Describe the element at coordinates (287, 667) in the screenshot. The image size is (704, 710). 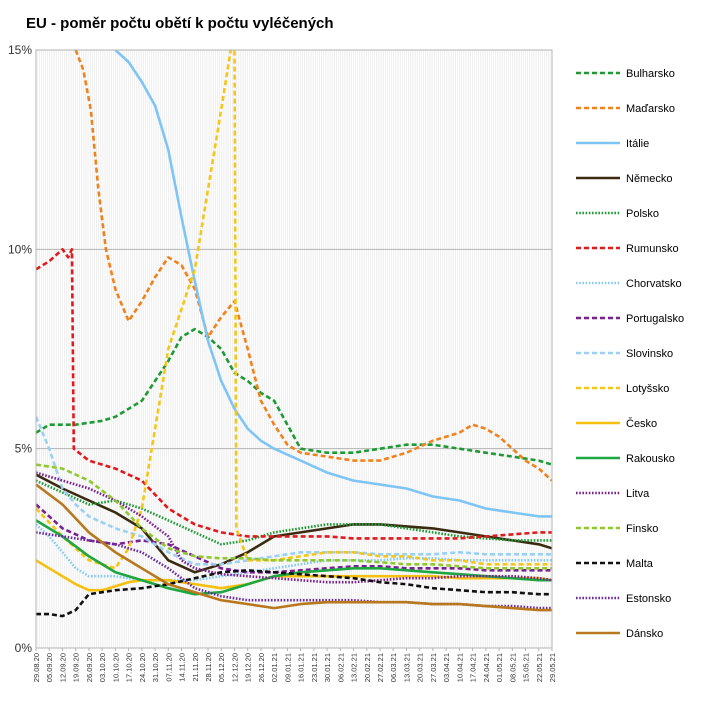
I see `x-tick-label: 09.01.21` at that location.